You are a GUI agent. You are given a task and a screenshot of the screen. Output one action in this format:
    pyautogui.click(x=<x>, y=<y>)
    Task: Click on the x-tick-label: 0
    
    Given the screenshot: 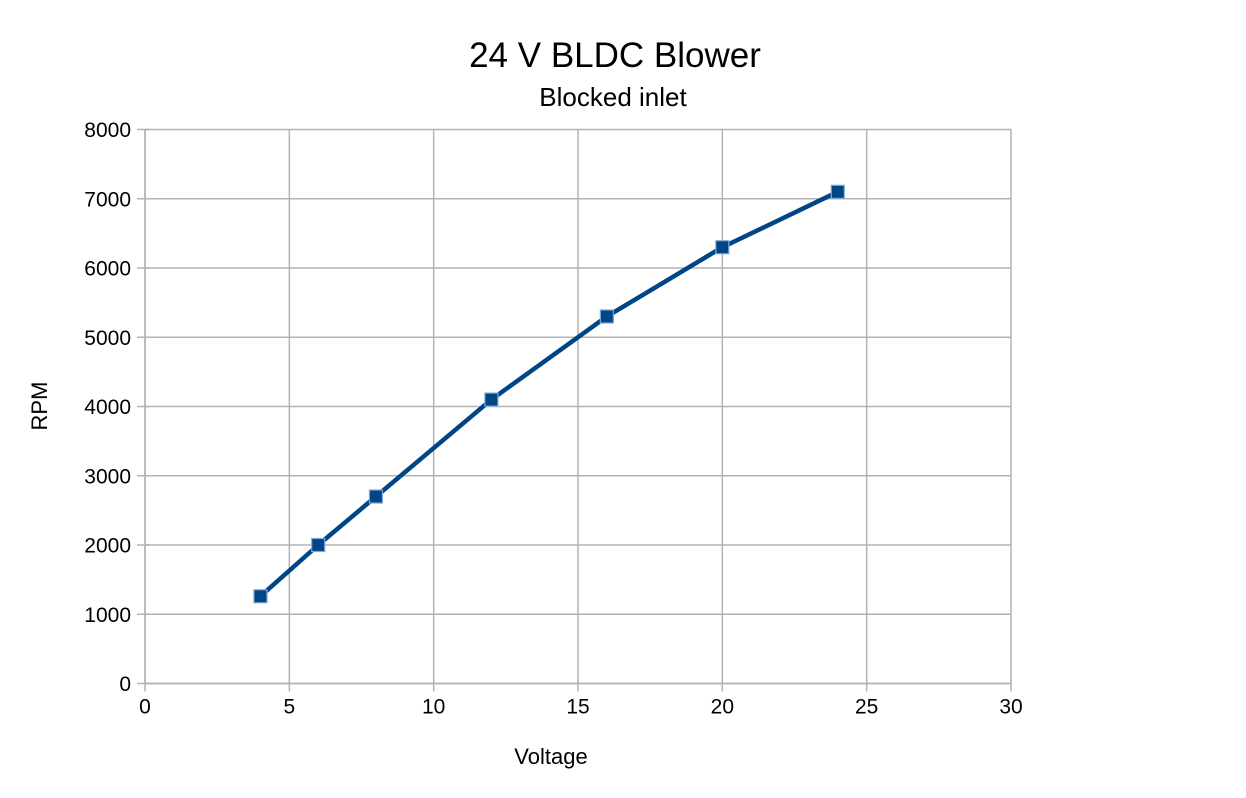 What is the action you would take?
    pyautogui.click(x=145, y=707)
    